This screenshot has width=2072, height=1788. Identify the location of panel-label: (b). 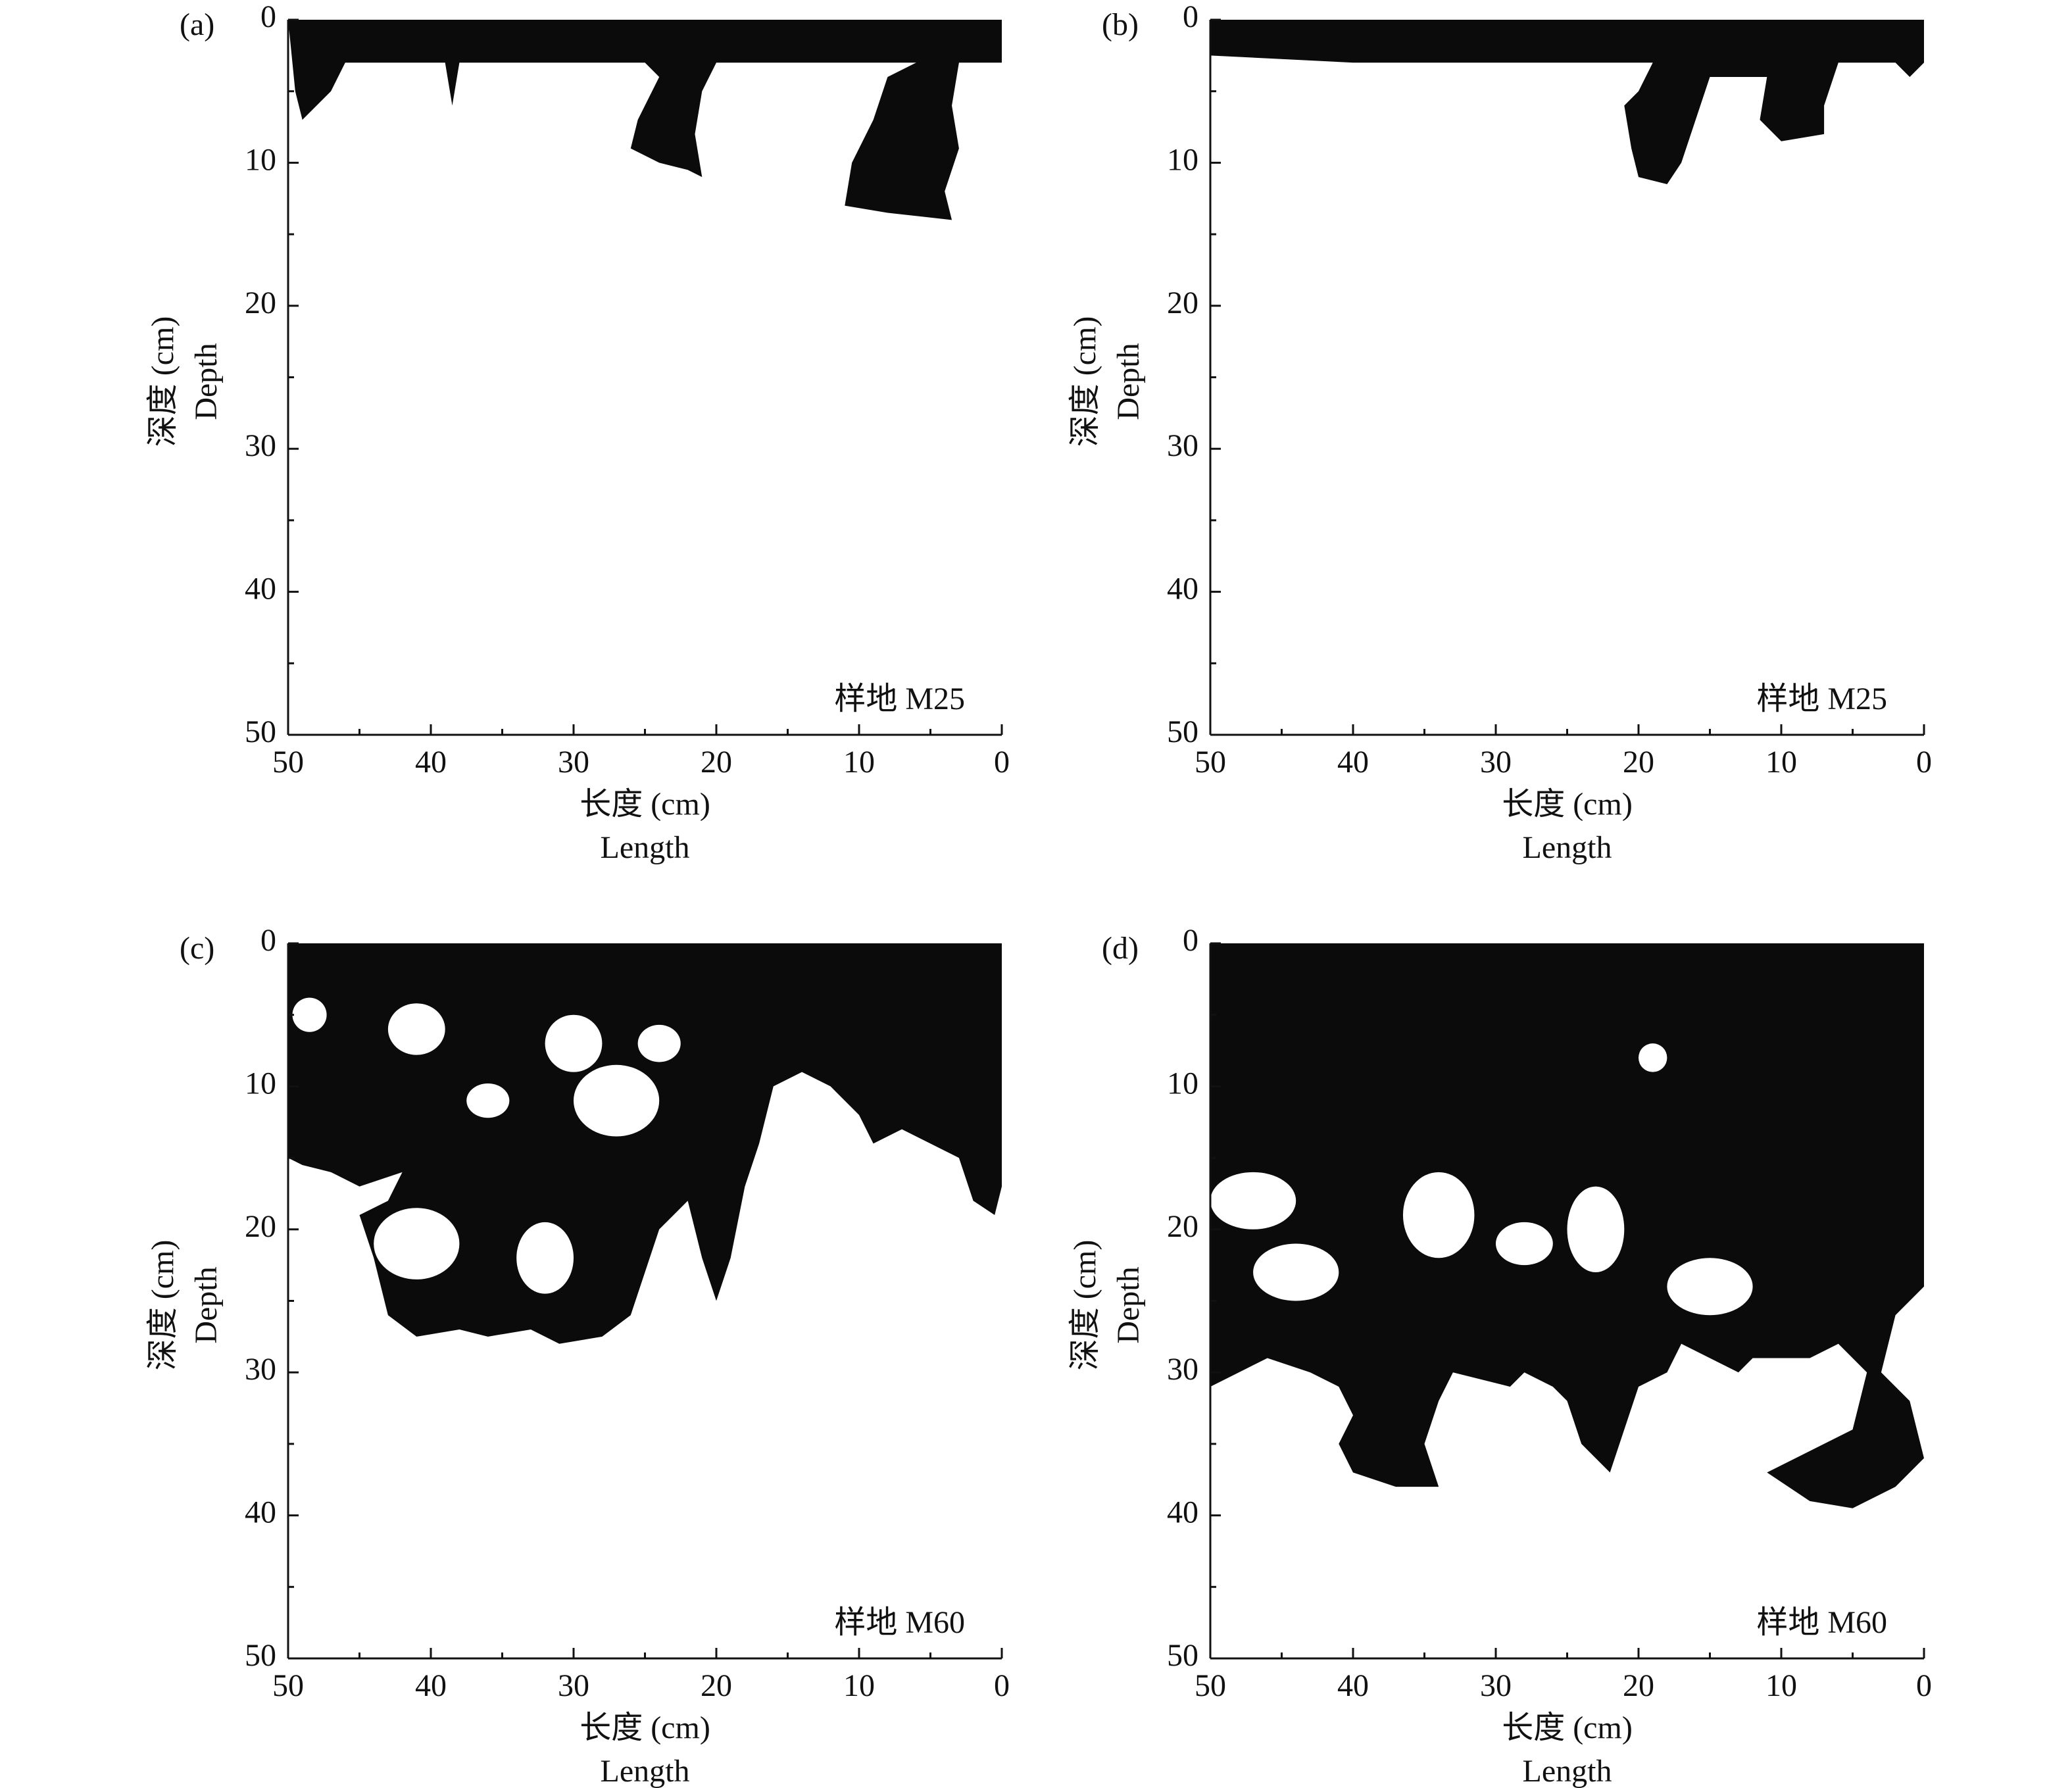
(1120, 25).